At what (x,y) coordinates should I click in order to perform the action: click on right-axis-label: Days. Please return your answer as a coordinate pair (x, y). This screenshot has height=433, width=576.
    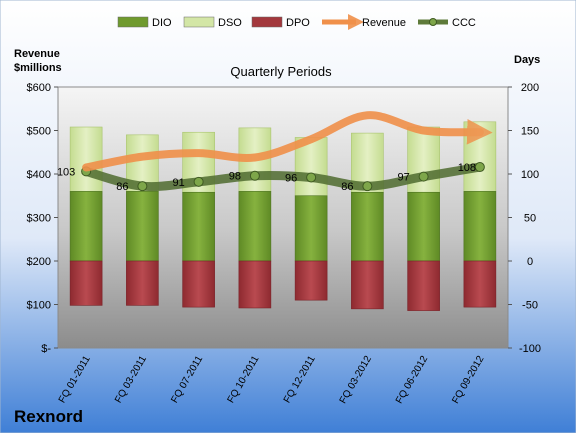
    Looking at the image, I should click on (527, 60).